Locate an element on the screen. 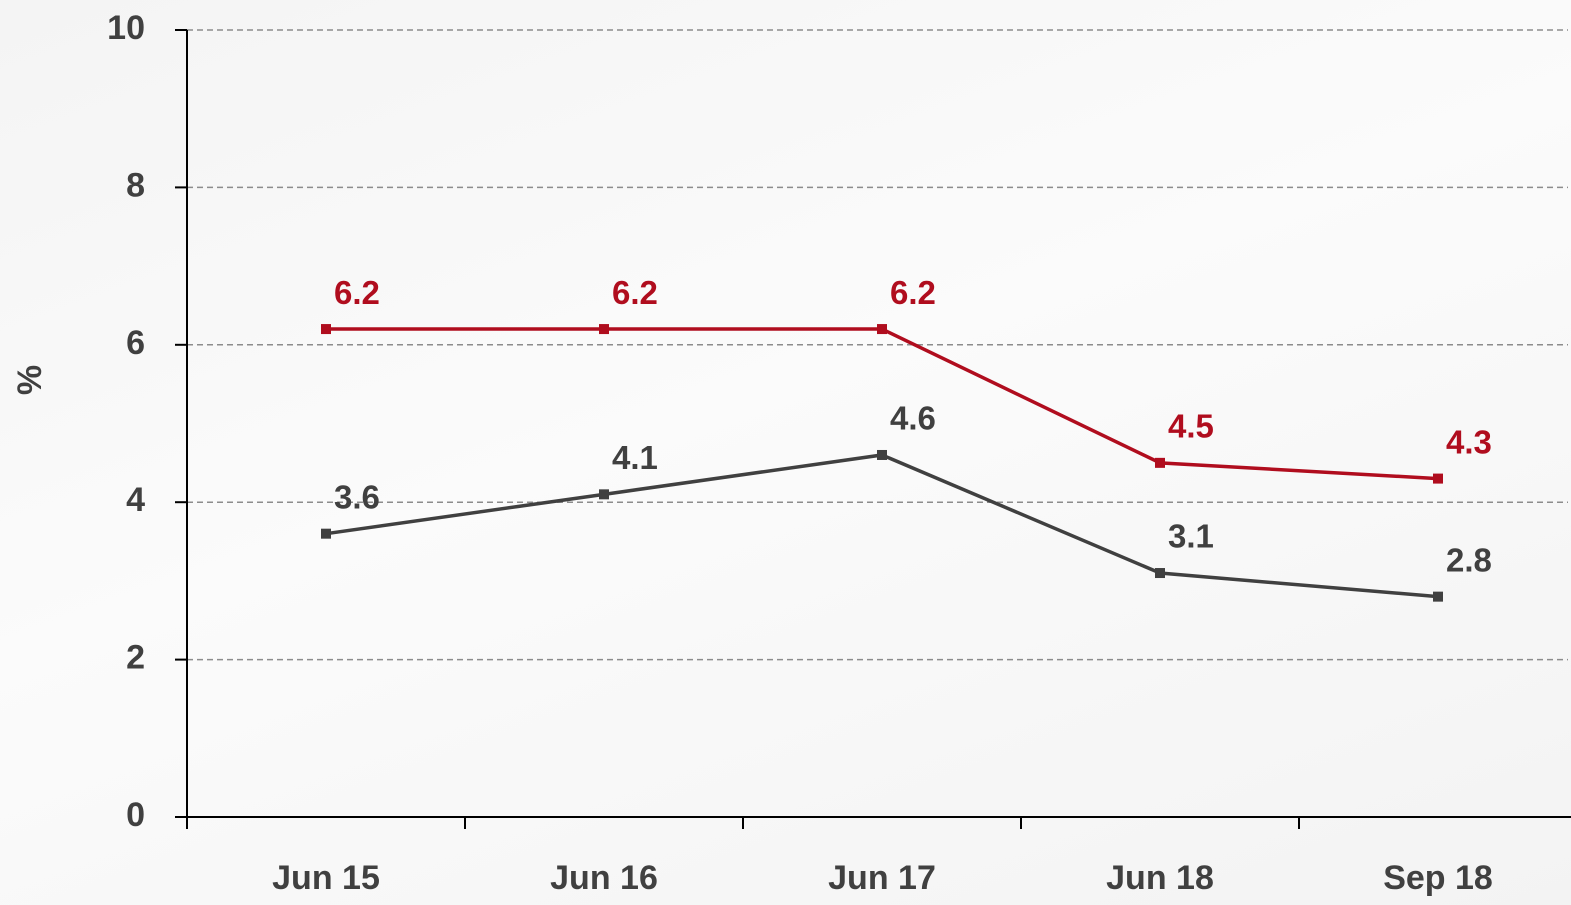  y-tick-label: 10 is located at coordinates (126, 28).